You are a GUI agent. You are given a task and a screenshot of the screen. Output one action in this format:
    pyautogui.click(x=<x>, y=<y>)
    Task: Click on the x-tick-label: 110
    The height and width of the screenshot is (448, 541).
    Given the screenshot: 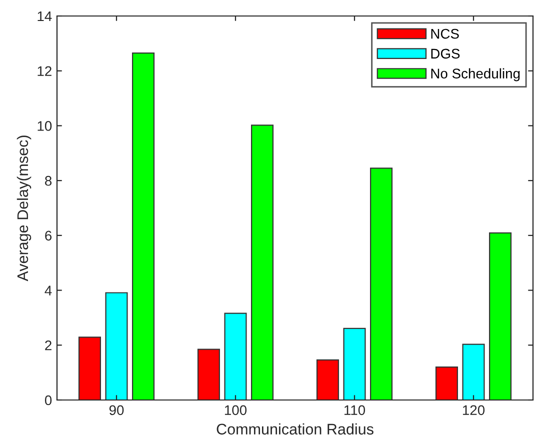 What is the action you would take?
    pyautogui.click(x=355, y=410)
    